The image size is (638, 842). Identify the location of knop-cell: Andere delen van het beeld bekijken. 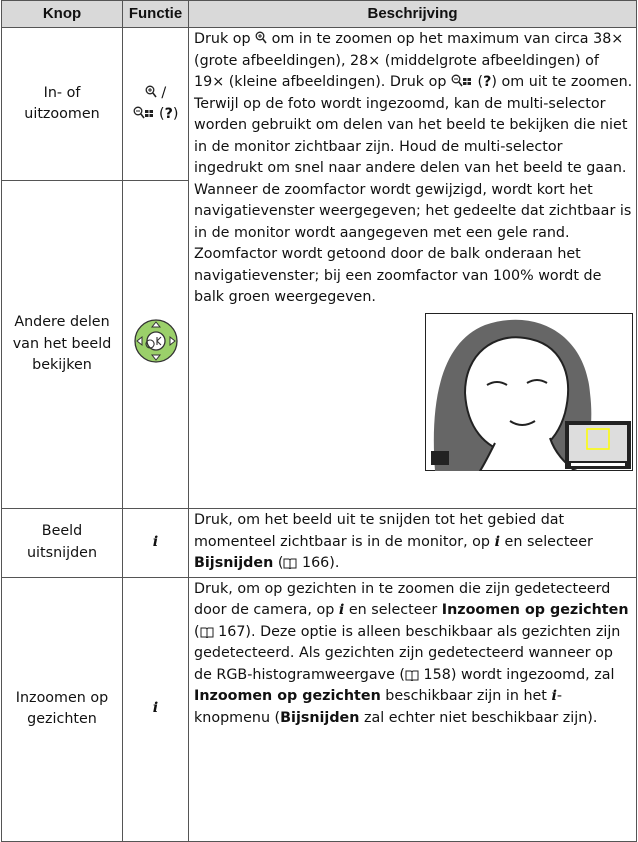
(62, 344).